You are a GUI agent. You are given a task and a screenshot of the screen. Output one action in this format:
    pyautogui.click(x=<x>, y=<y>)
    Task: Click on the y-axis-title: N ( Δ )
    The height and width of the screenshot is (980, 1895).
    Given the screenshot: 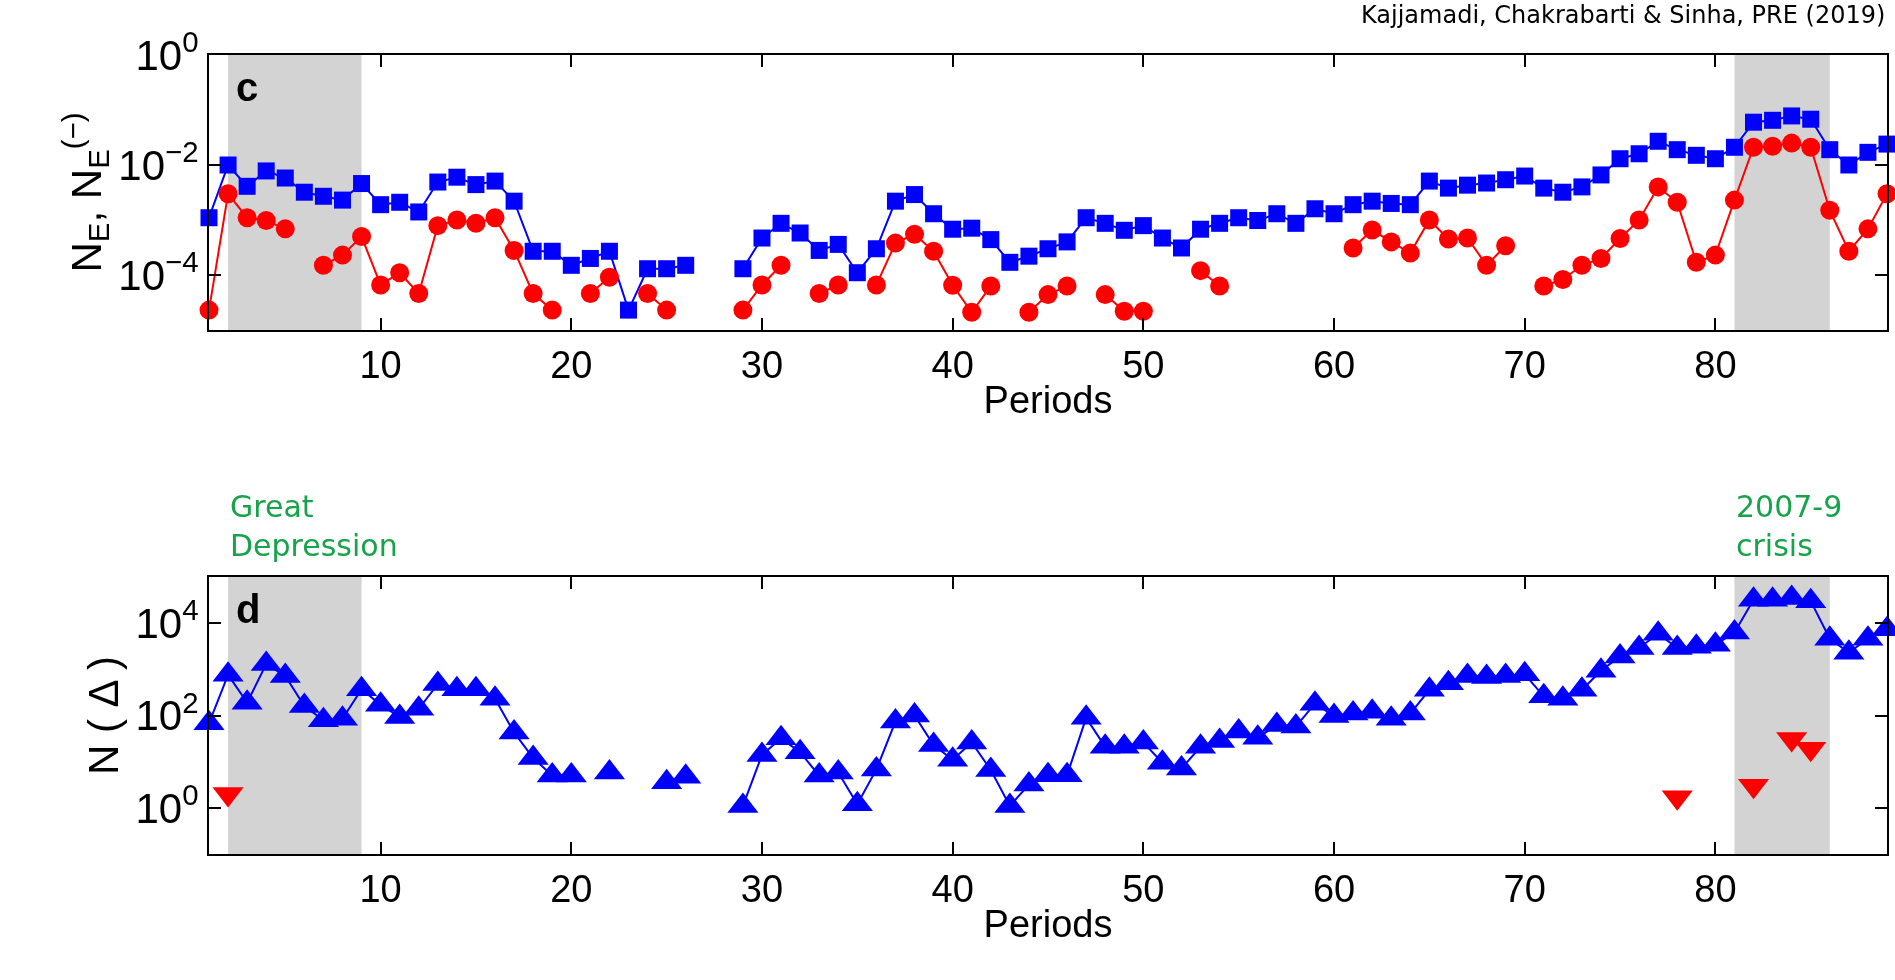 What is the action you would take?
    pyautogui.click(x=103, y=715)
    